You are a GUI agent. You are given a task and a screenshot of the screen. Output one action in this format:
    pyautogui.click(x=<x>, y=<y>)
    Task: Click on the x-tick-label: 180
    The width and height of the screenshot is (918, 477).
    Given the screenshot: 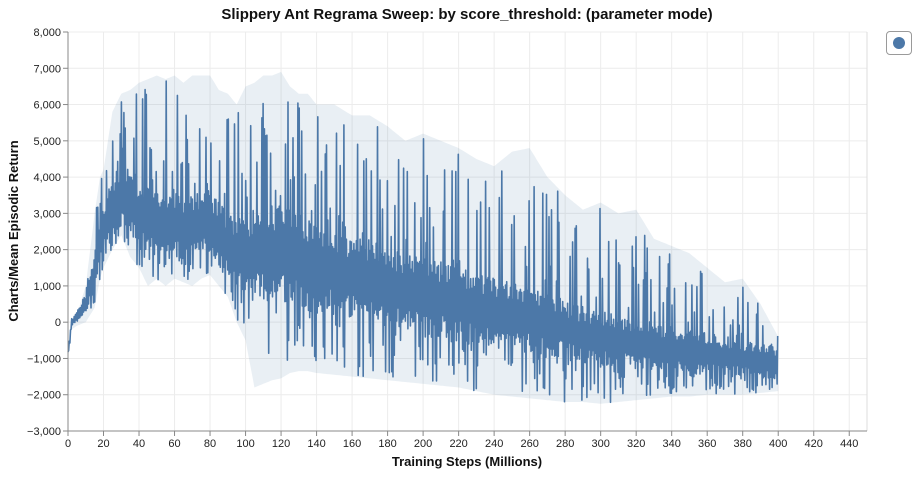 What is the action you would take?
    pyautogui.click(x=387, y=444)
    